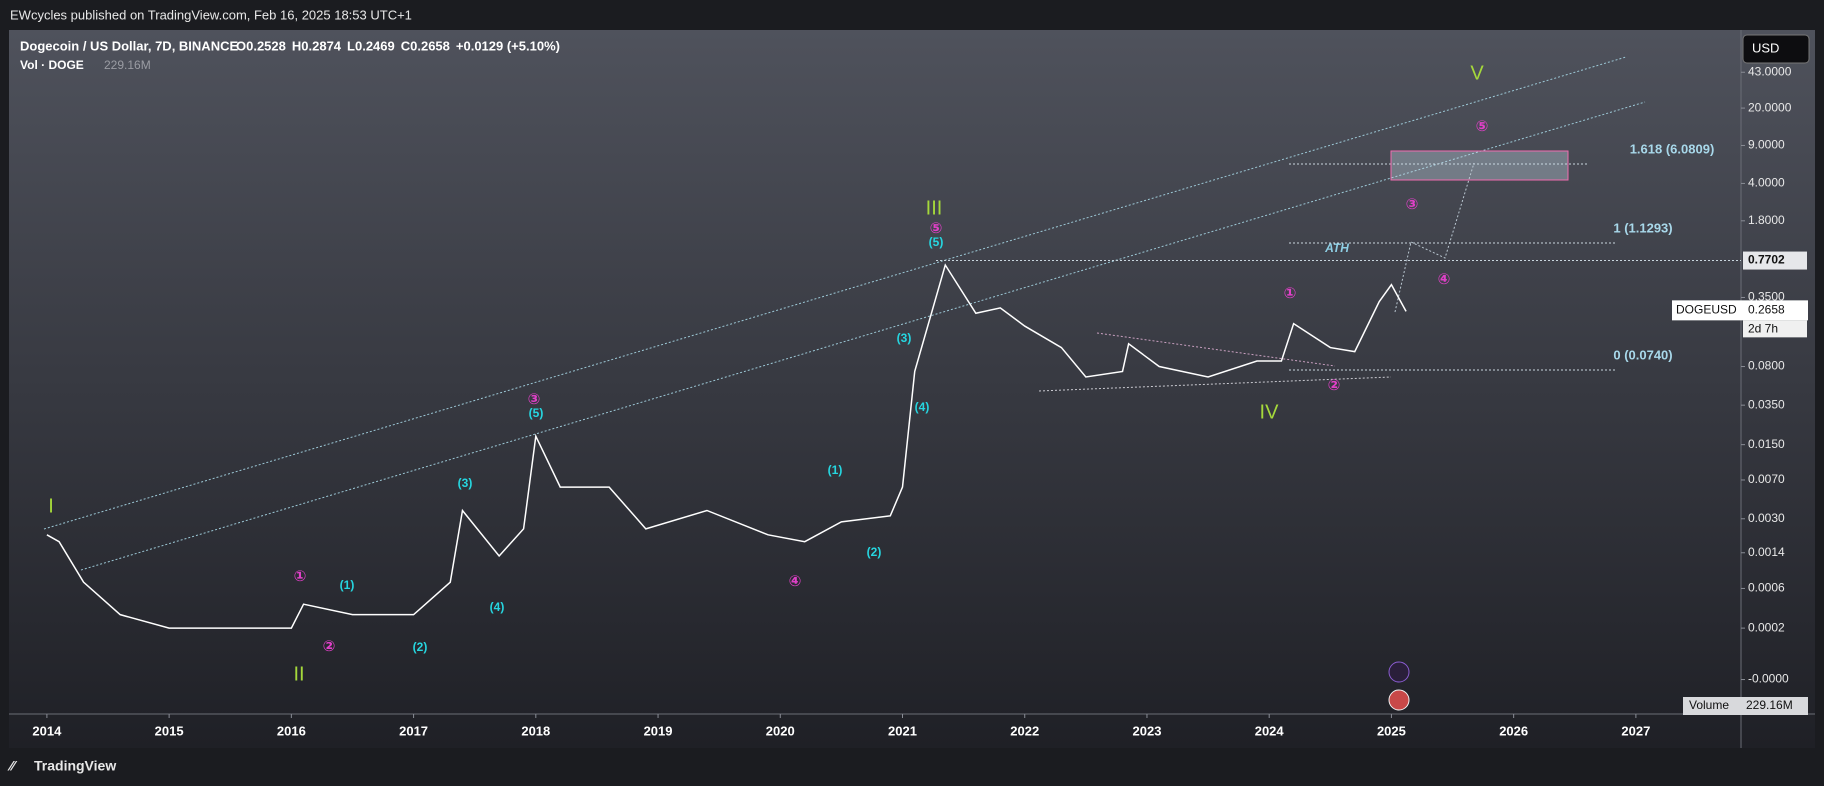  What do you see at coordinates (47, 730) in the screenshot?
I see `x-tick-label: 2014` at bounding box center [47, 730].